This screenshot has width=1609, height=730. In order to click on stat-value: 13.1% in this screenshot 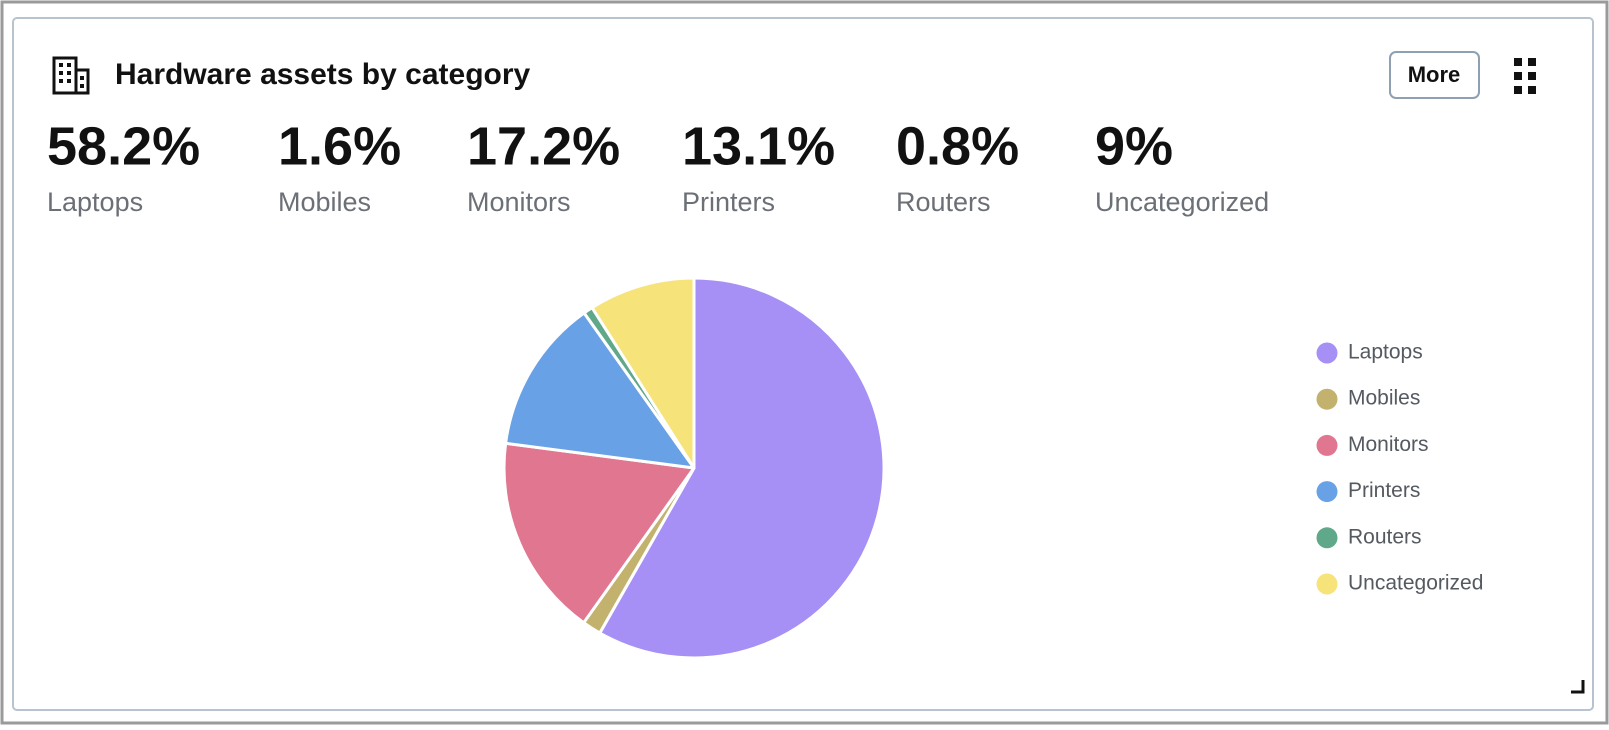, I will do `click(758, 146)`.